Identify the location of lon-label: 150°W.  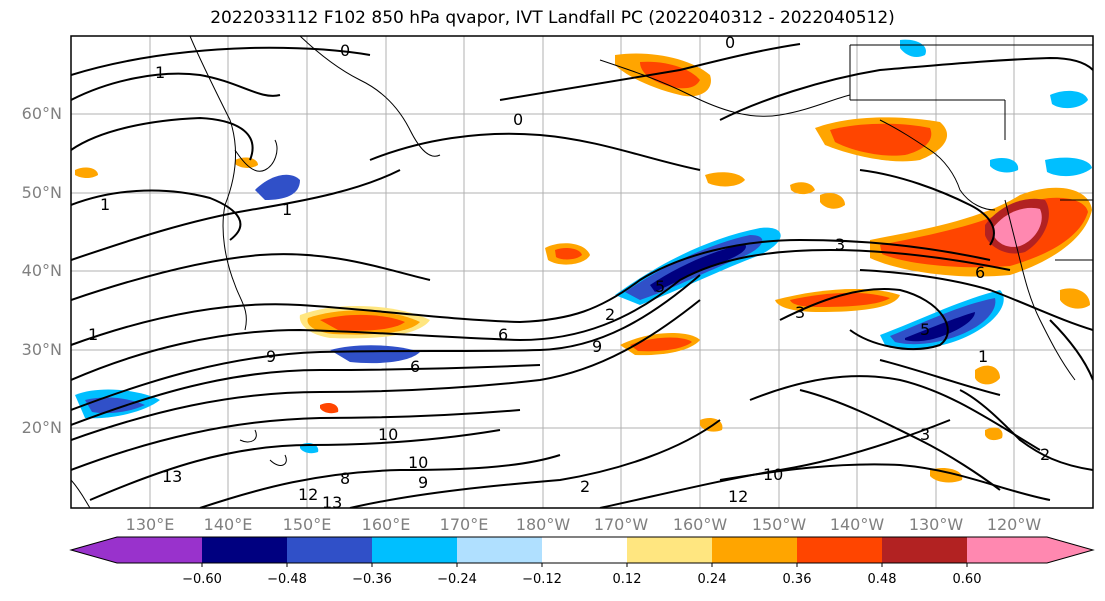
(779, 524).